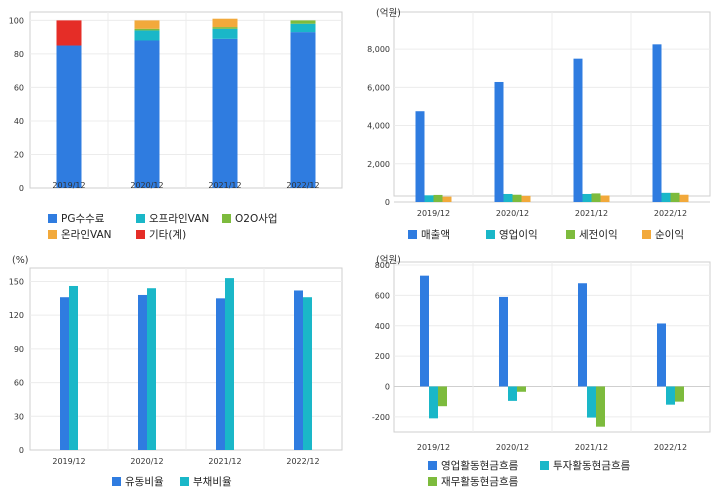 The height and width of the screenshot is (496, 720). What do you see at coordinates (429, 198) in the screenshot?
I see `bar-2019/12-영업이익` at bounding box center [429, 198].